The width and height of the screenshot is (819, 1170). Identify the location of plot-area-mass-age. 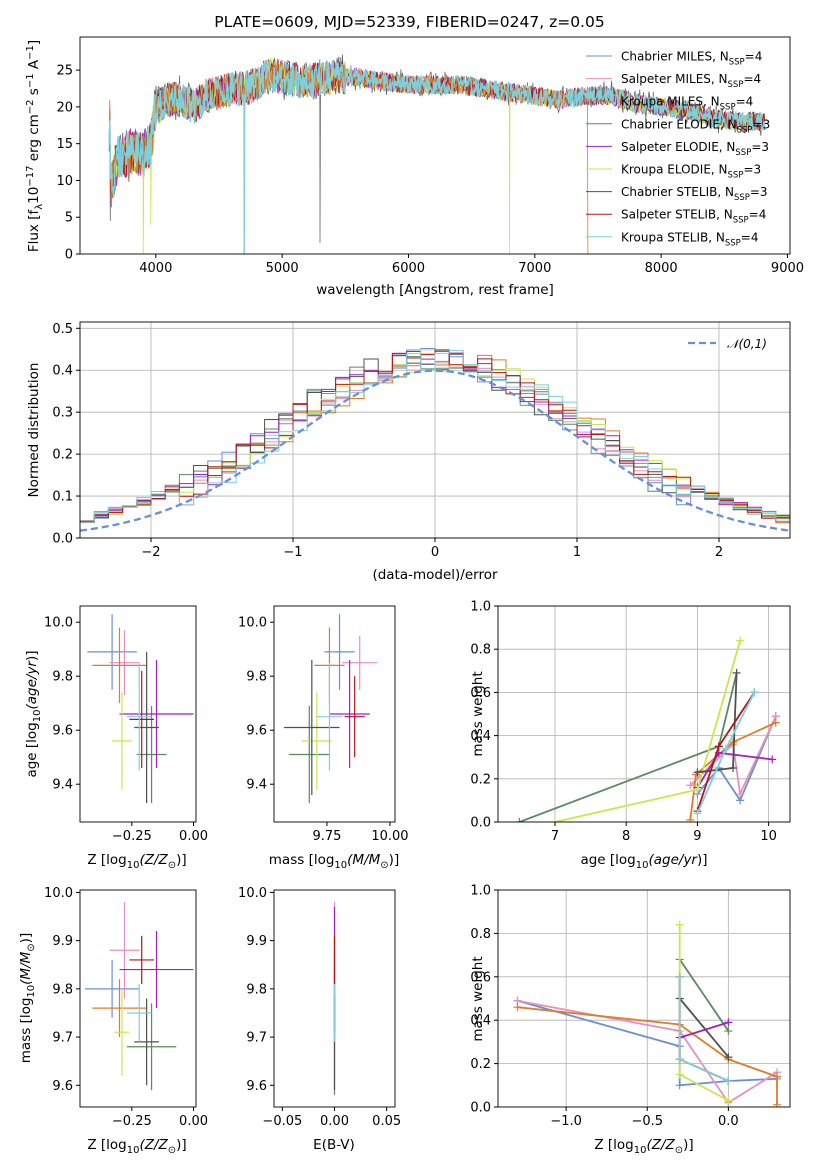
(331, 709).